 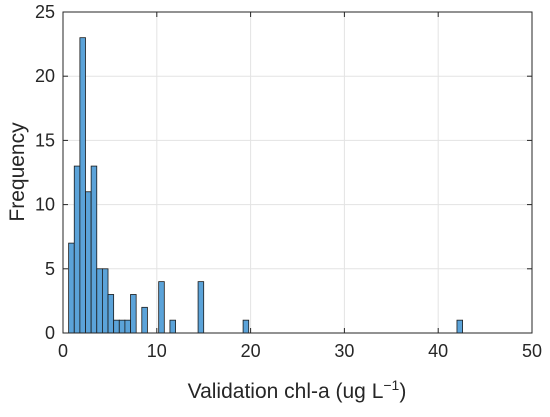 I want to click on y-tick-label: 5, so click(x=50, y=269).